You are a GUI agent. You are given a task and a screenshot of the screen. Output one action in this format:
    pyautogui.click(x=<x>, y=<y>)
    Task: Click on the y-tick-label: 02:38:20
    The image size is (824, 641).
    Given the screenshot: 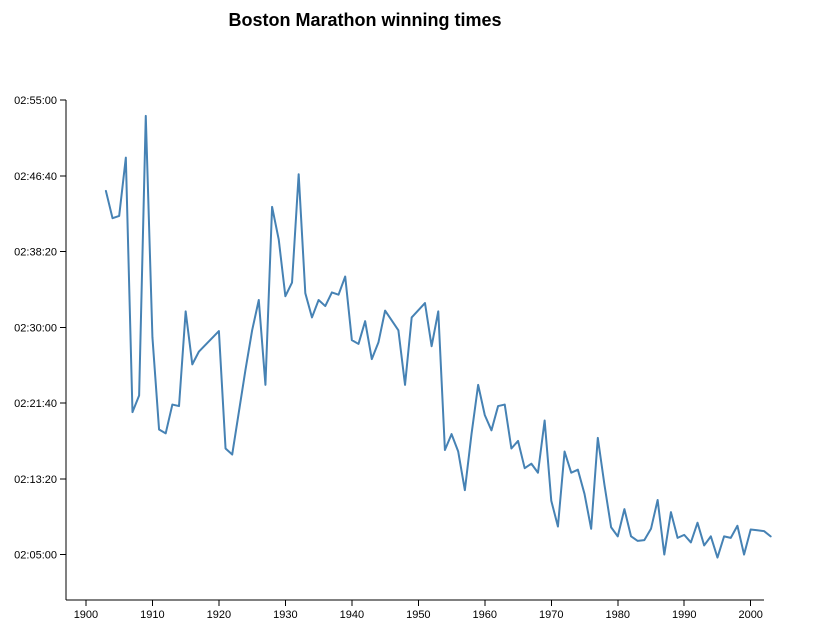 What is the action you would take?
    pyautogui.click(x=35, y=253)
    